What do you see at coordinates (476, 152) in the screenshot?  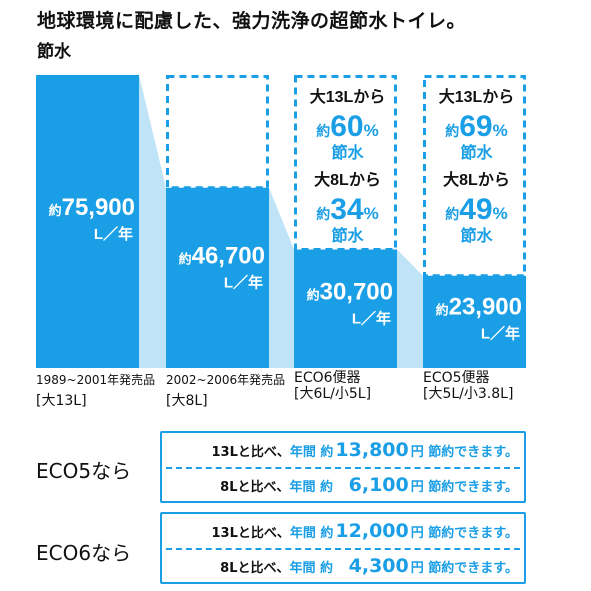 I see `savings-tail-3-0: 節水` at bounding box center [476, 152].